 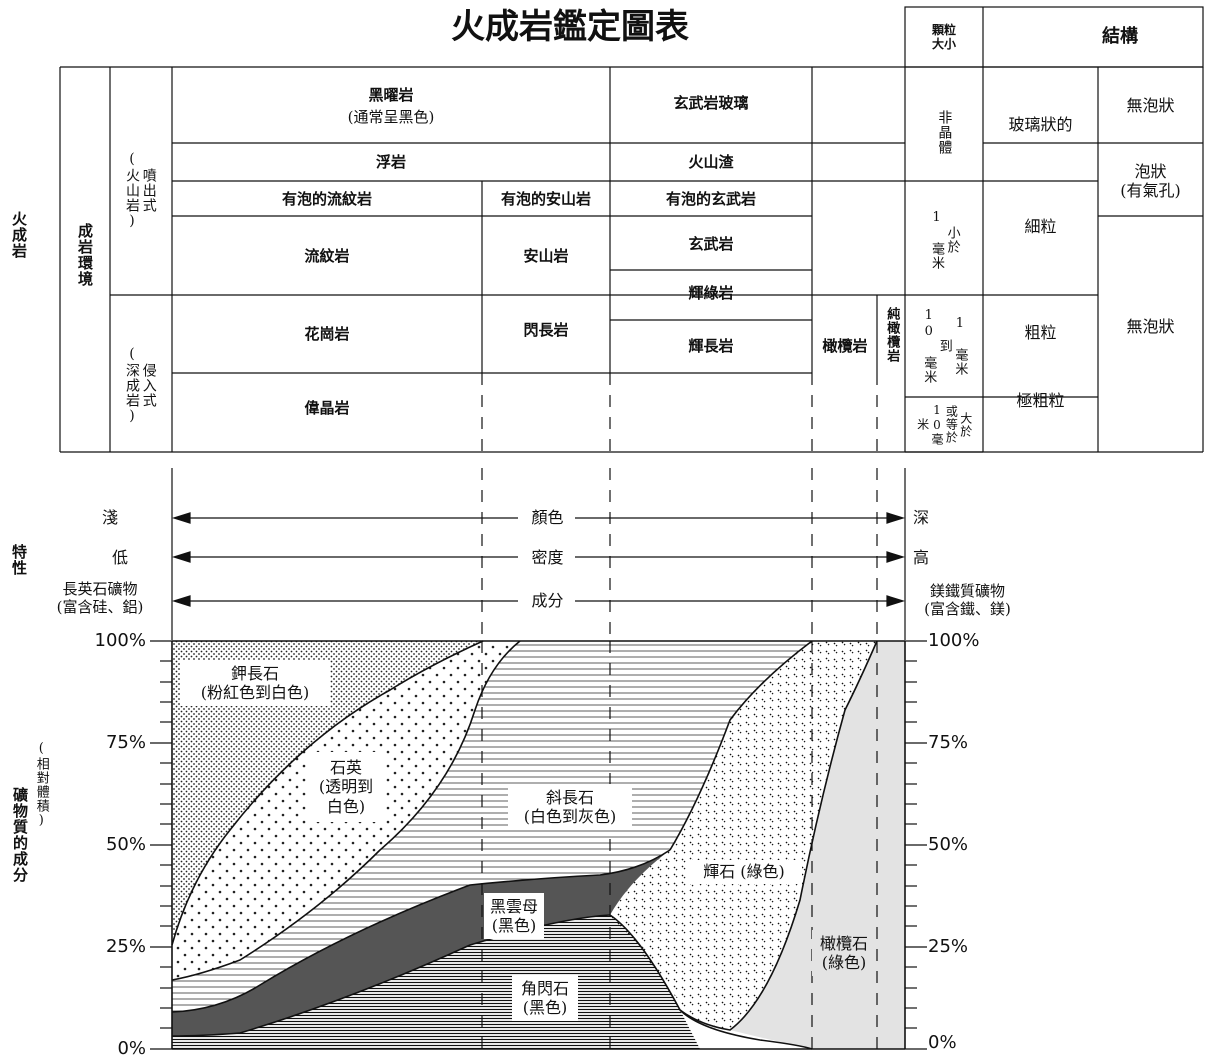 I want to click on properties-lines, so click(x=538, y=554).